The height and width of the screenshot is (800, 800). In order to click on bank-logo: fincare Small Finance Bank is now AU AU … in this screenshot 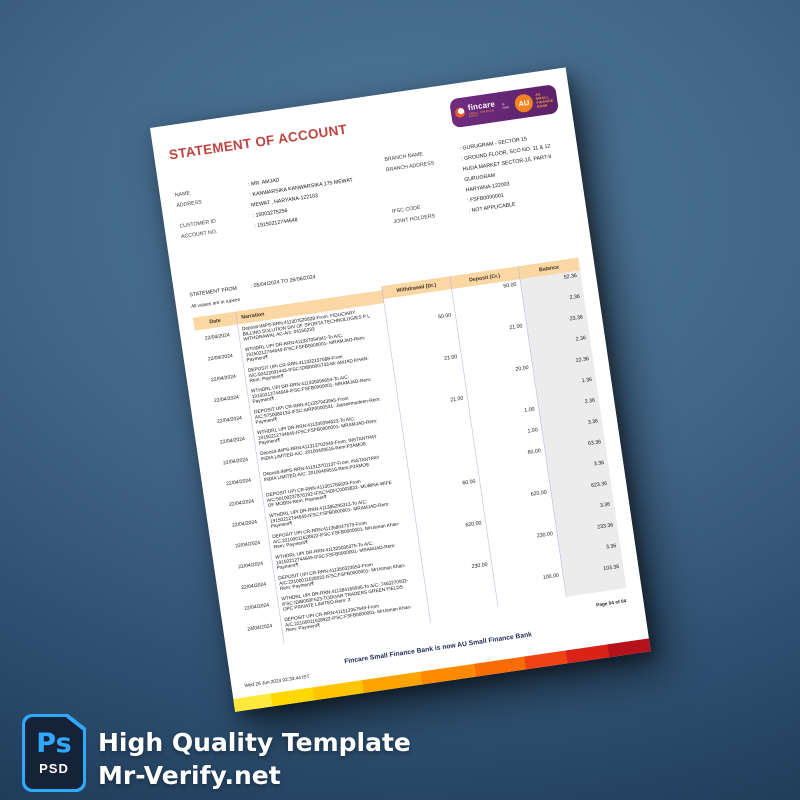, I will do `click(504, 106)`.